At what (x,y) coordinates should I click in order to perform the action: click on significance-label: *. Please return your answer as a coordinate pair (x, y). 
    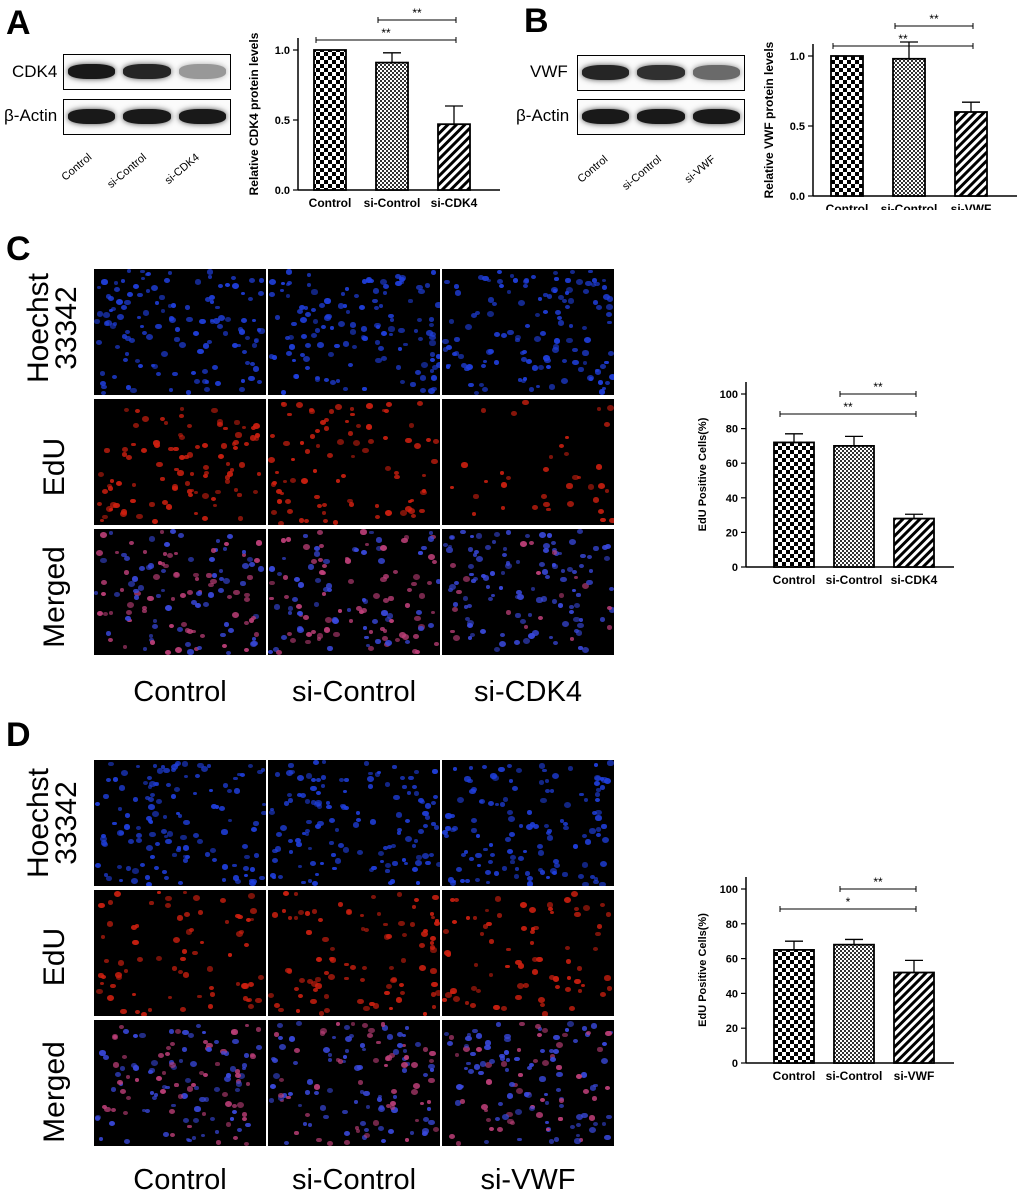
    Looking at the image, I should click on (848, 902).